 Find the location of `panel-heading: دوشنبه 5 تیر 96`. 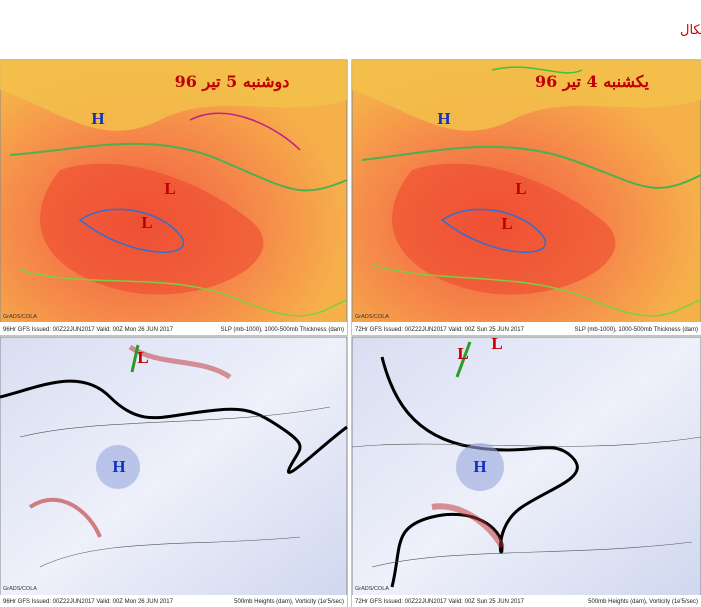

panel-heading: دوشنبه 5 تیر 96 is located at coordinates (232, 82).